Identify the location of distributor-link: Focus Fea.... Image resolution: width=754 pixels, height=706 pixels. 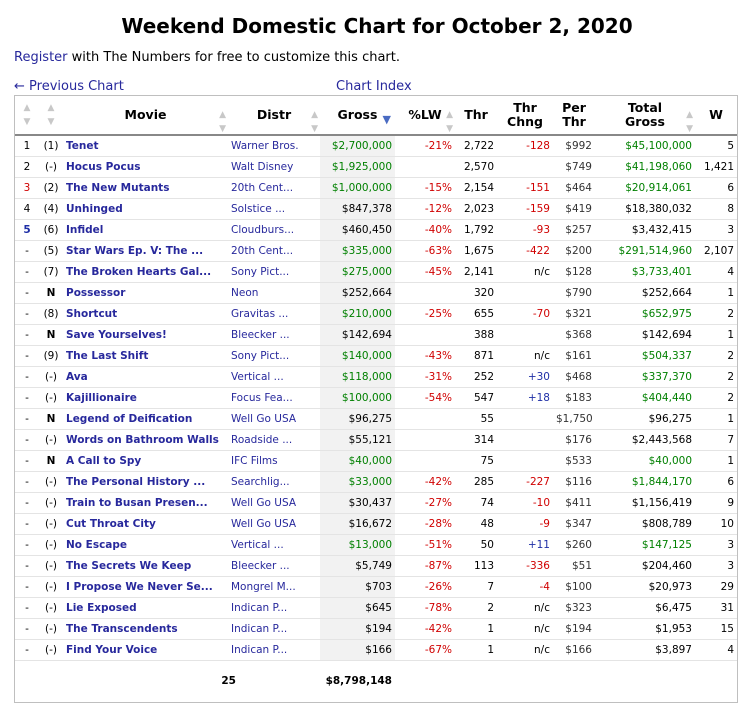
(262, 397).